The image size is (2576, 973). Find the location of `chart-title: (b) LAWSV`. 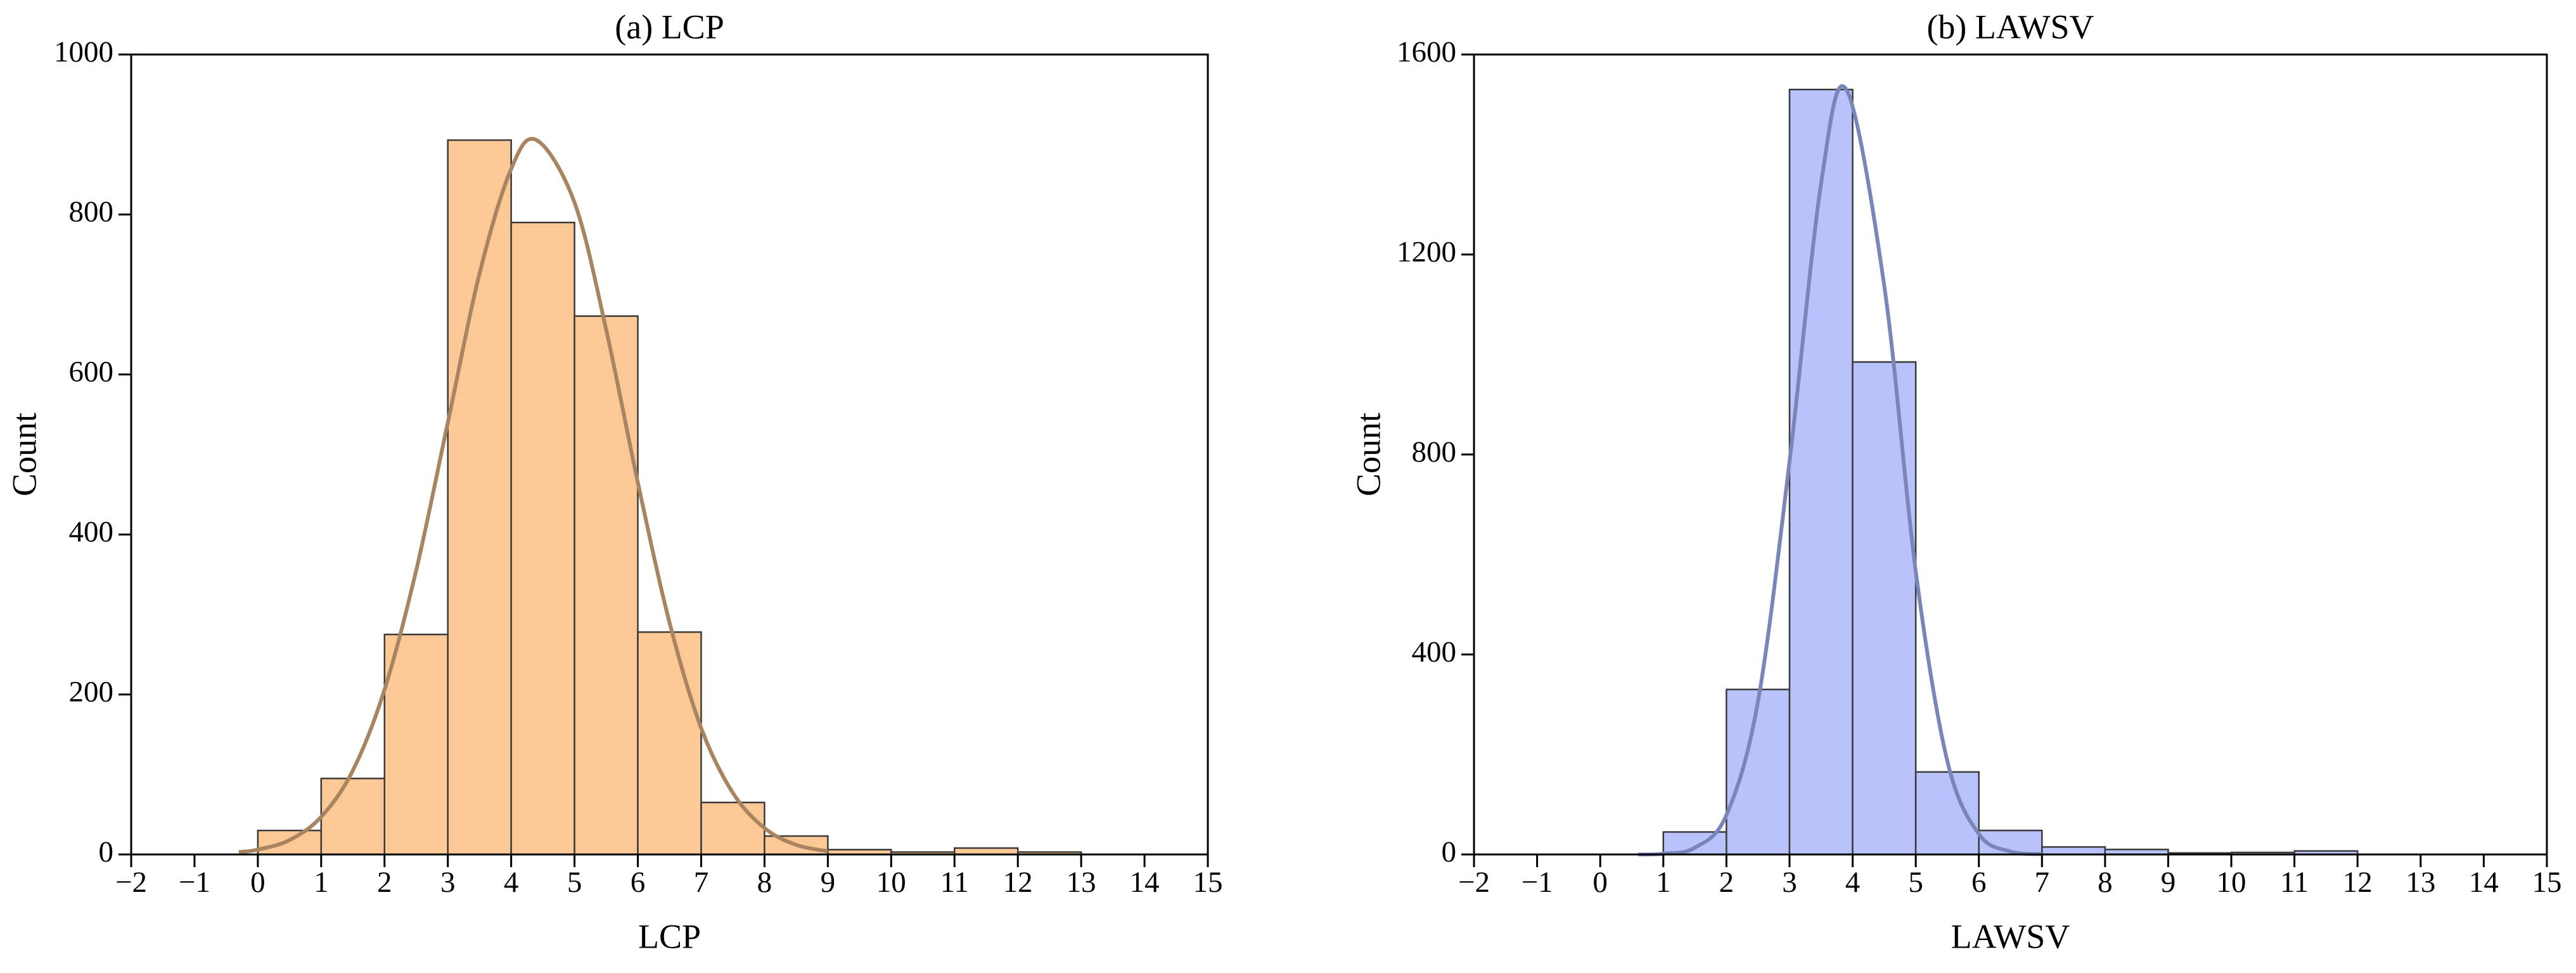

chart-title: (b) LAWSV is located at coordinates (2010, 27).